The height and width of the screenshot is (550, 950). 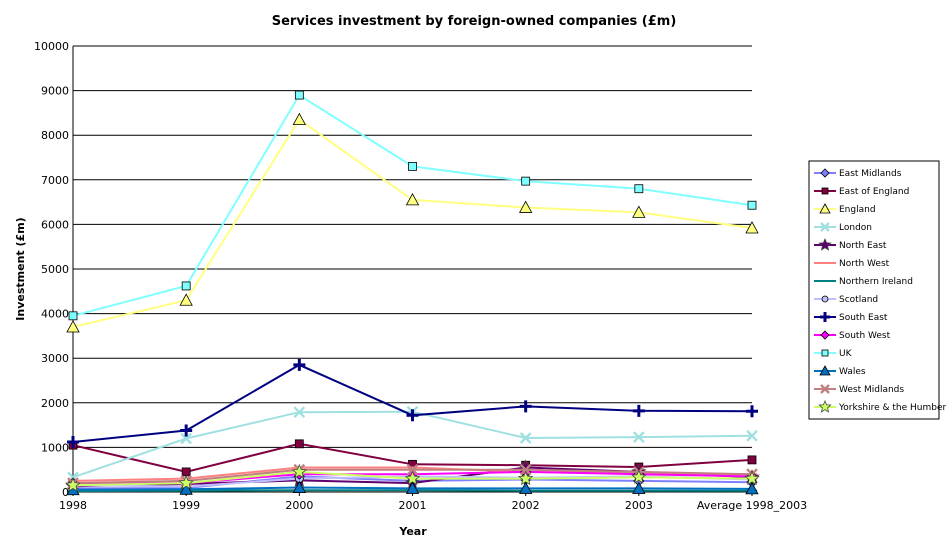 What do you see at coordinates (852, 372) in the screenshot?
I see `legend-label: Wales` at bounding box center [852, 372].